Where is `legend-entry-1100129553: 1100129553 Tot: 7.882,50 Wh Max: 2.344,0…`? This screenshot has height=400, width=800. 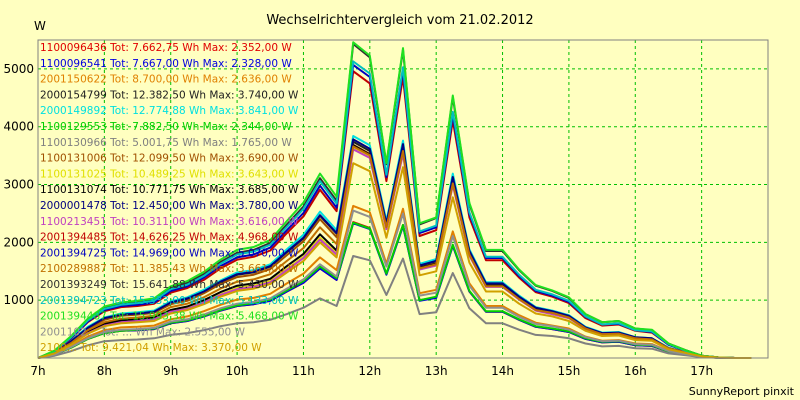 legend-entry-1100129553: 1100129553 Tot: 7.882,50 Wh Max: 2.344,0… is located at coordinates (166, 127).